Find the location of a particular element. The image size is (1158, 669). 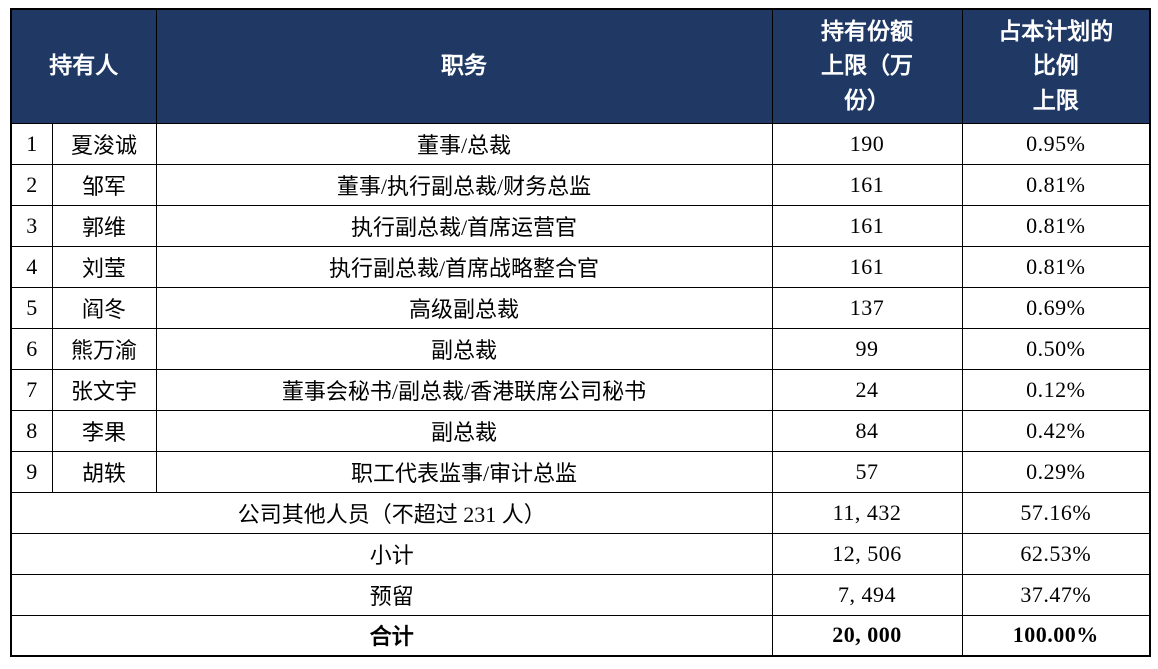

position-cell: 董事/总裁 is located at coordinates (464, 143).